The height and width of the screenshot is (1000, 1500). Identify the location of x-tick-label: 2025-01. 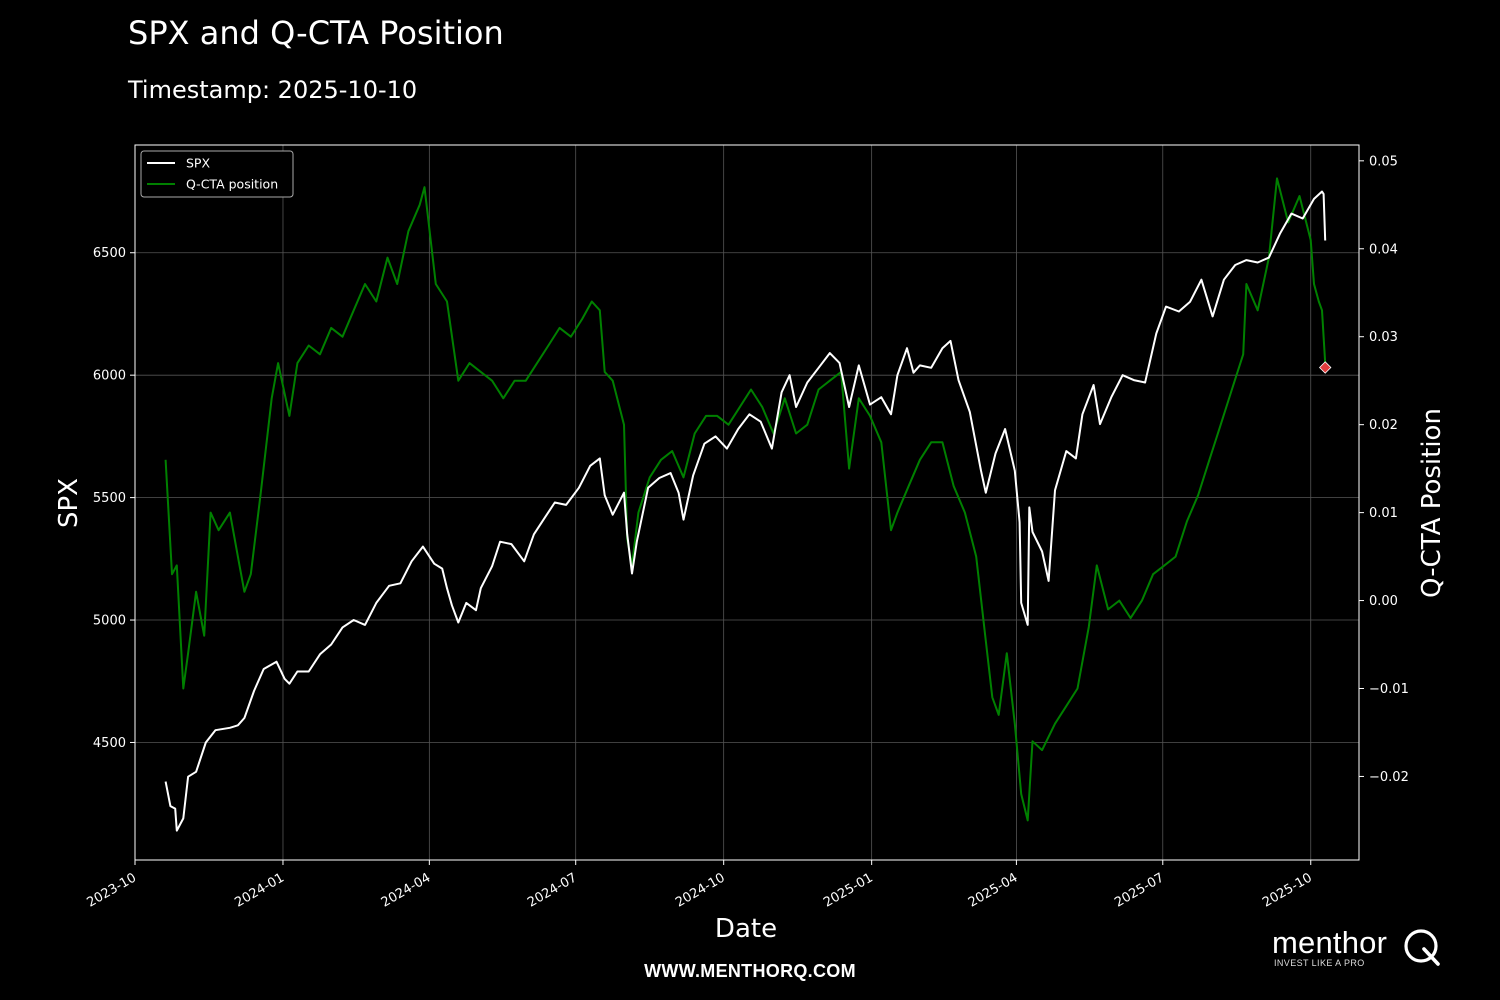
(848, 890).